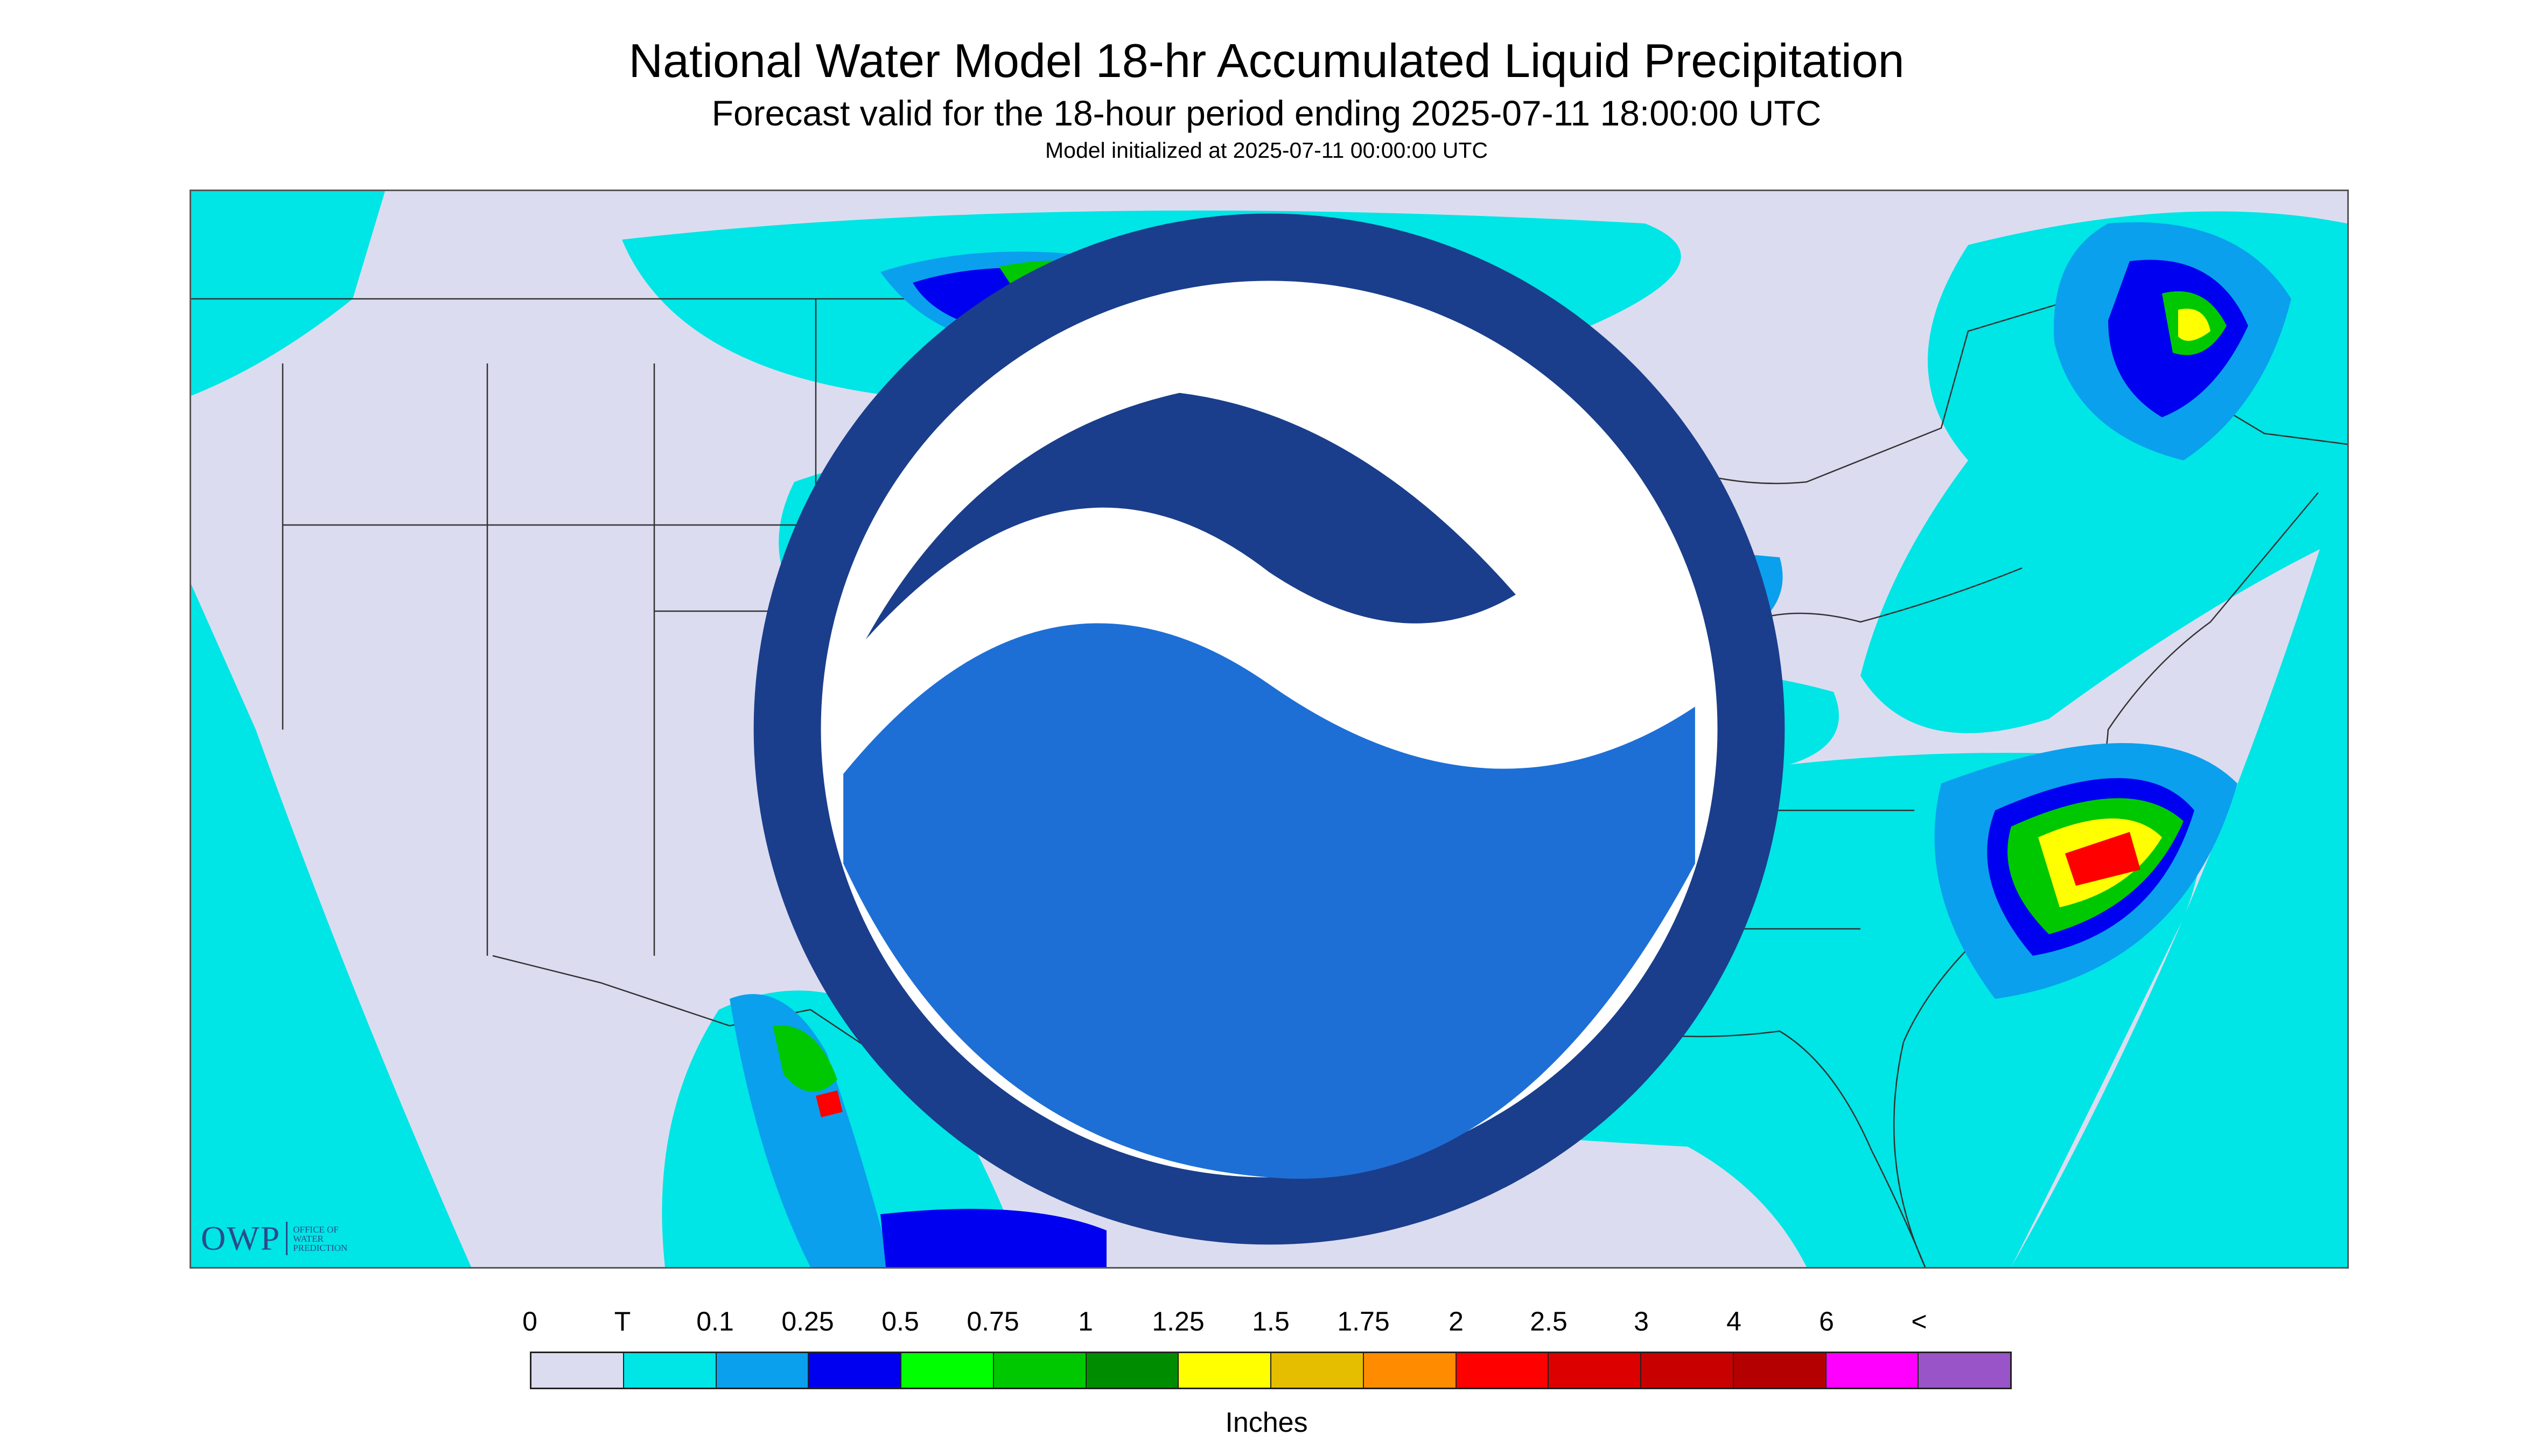 Image resolution: width=2533 pixels, height=1456 pixels. I want to click on legend-tick-label: 3, so click(1642, 1321).